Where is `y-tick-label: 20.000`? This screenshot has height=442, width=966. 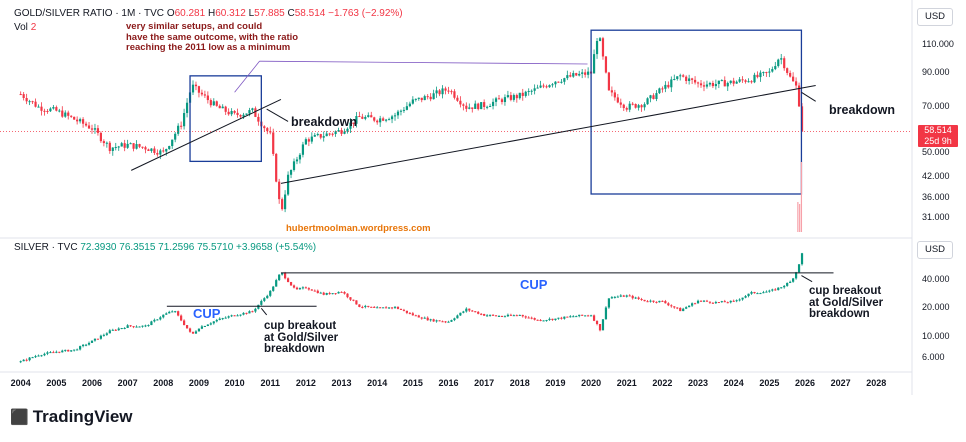 y-tick-label: 20.000 is located at coordinates (936, 307).